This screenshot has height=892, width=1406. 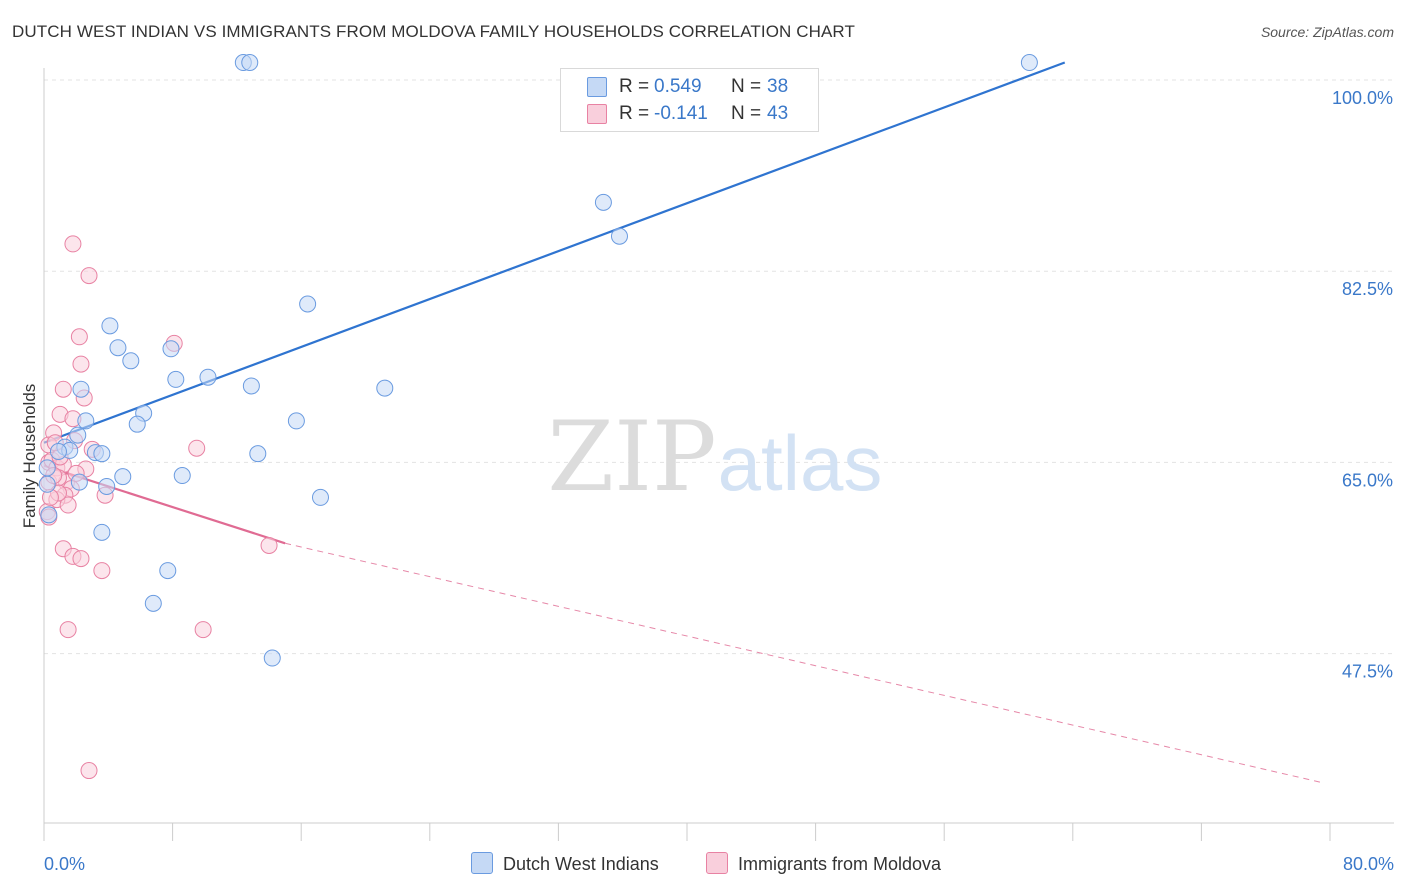 I want to click on legend-row-immigrants-from-moldova: R = -0.141 N = 43, so click(x=689, y=114).